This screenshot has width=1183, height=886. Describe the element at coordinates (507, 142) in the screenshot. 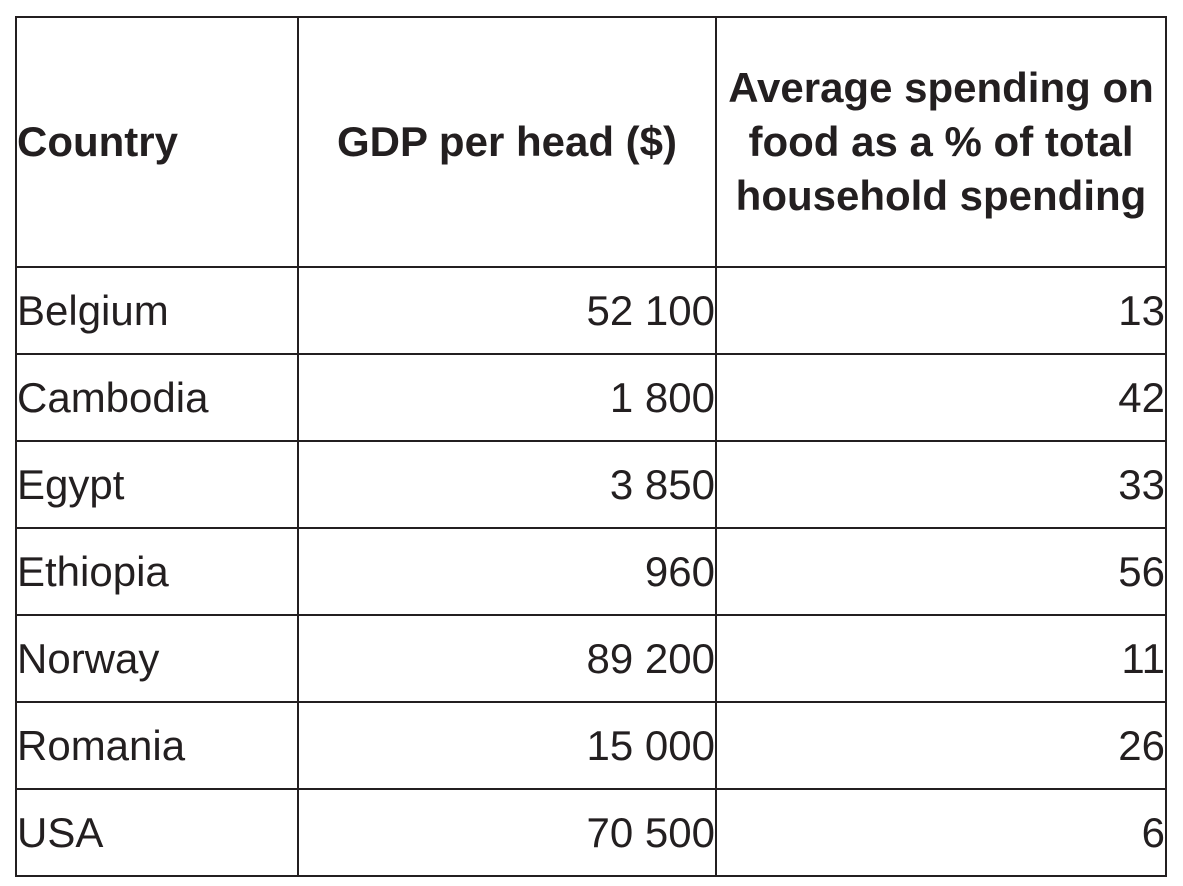

I see `header-gdp-per-head: GDP per head ($)` at that location.